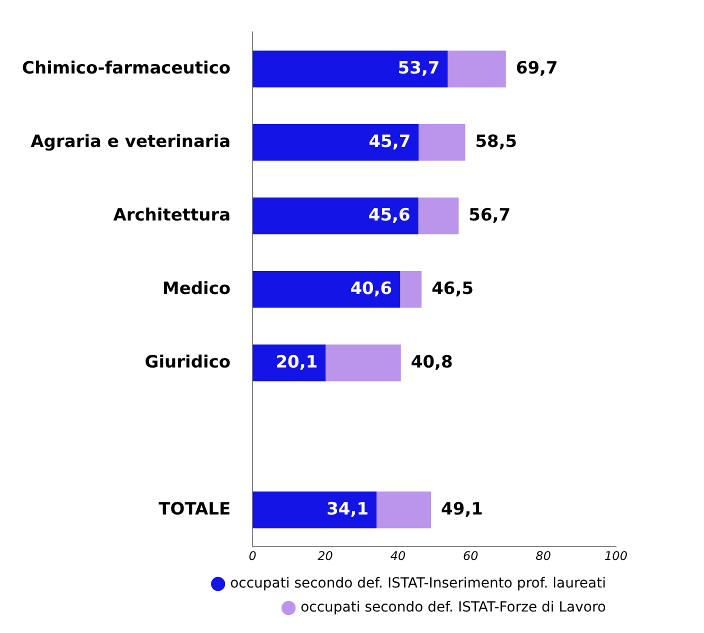  I want to click on data-label: 34,1, so click(347, 509).